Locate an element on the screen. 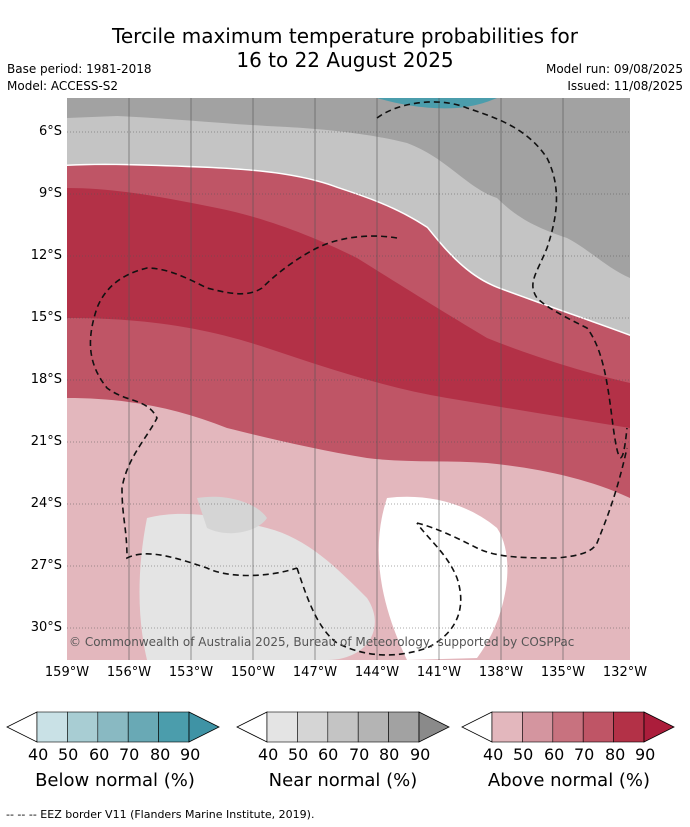 This screenshot has height=827, width=690. base-period-label: Base period: 1981-2018 is located at coordinates (79, 69).